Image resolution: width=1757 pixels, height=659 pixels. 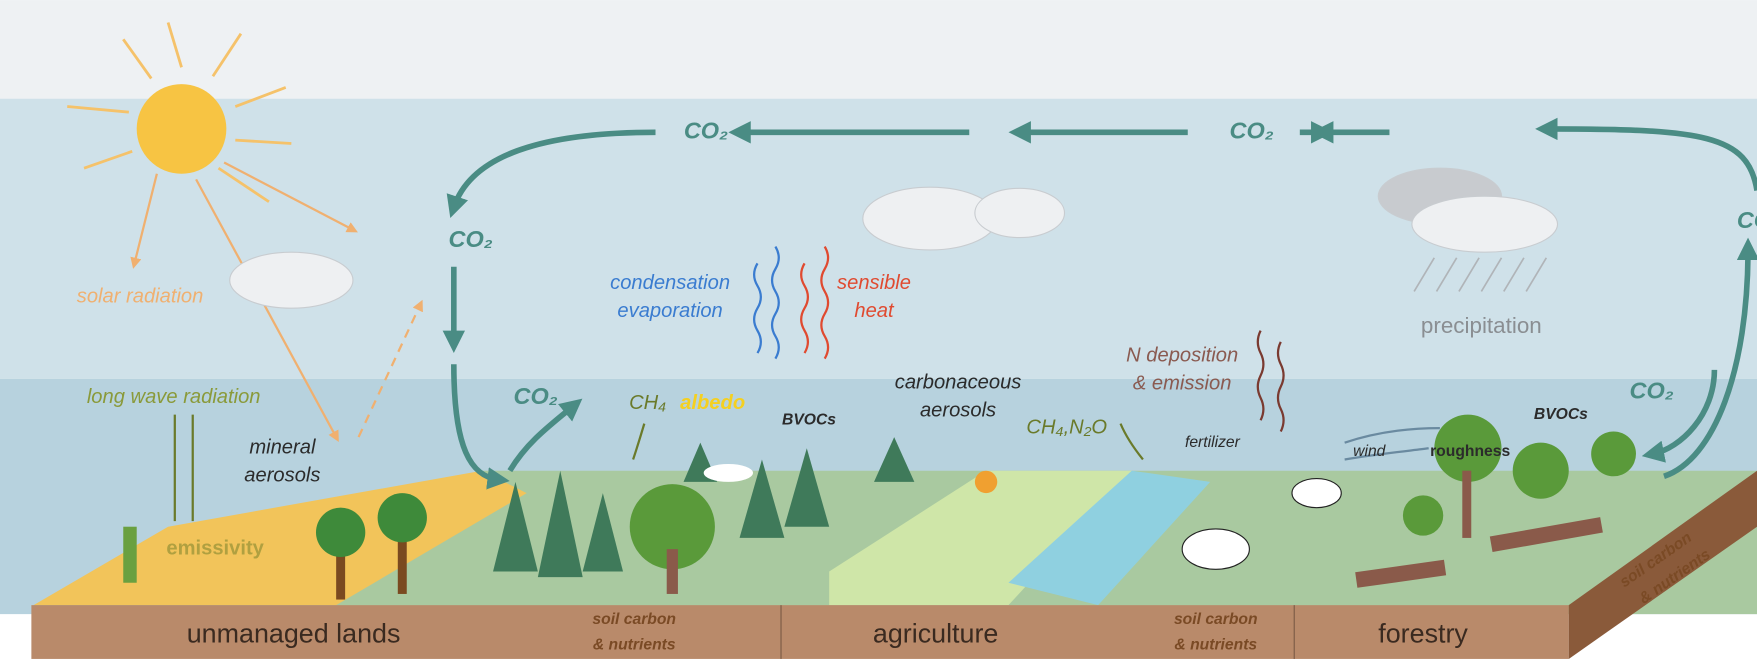 What do you see at coordinates (215, 548) in the screenshot?
I see `emissivity-label: emissivity` at bounding box center [215, 548].